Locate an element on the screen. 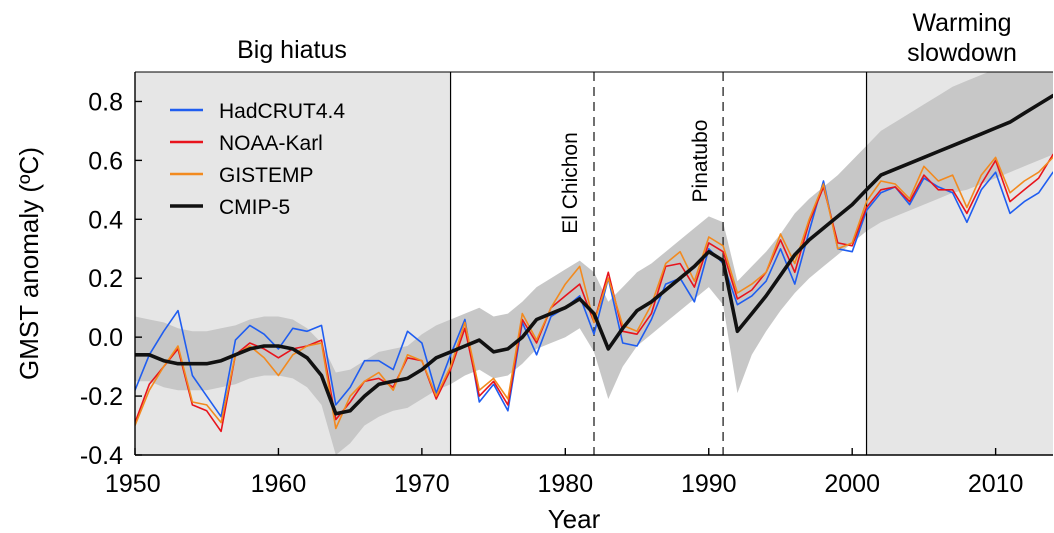  x-tick-label: 2000 is located at coordinates (852, 484).